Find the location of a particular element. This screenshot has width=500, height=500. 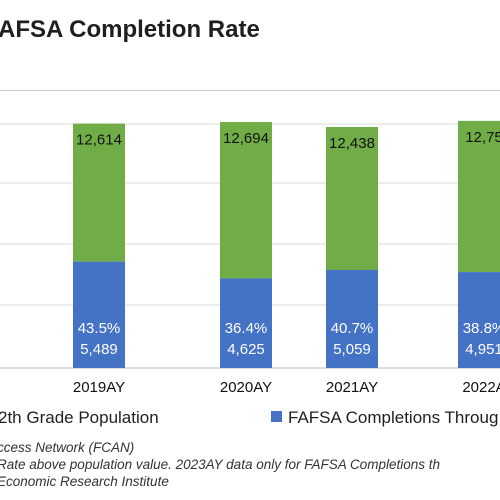

x-tick-label: 2022A is located at coordinates (481, 387).